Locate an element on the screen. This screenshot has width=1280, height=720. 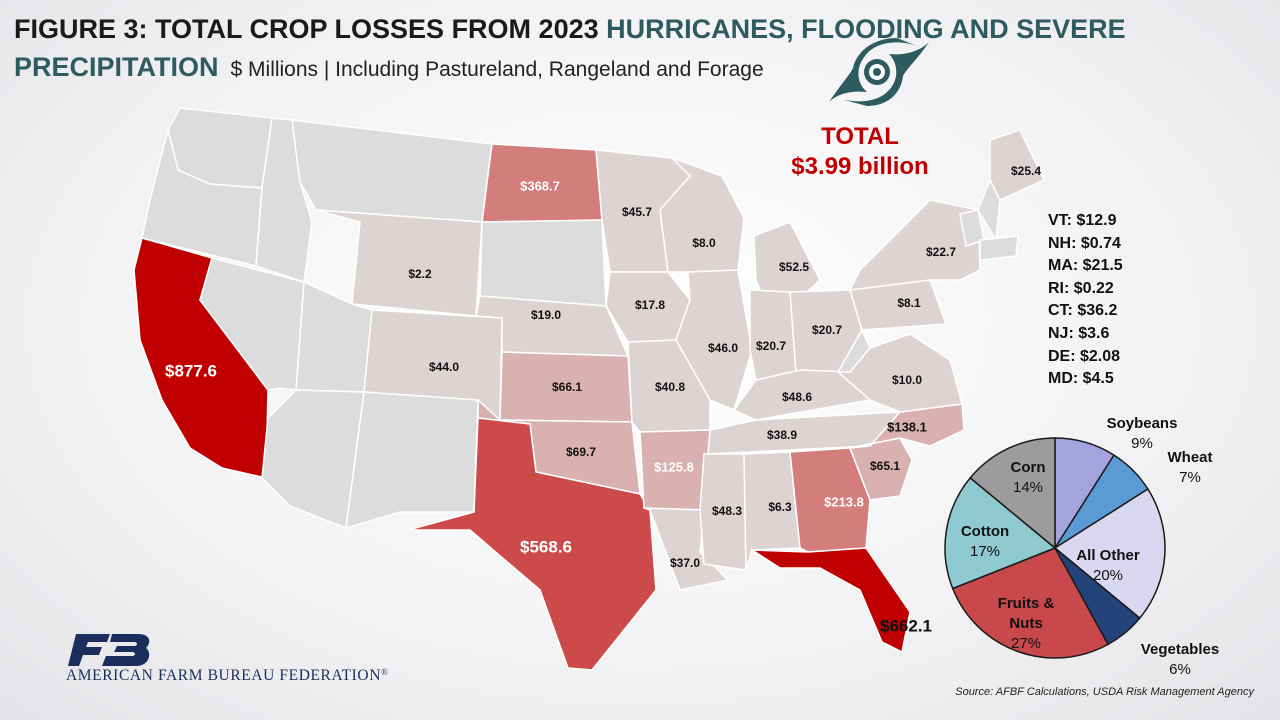
pie-slice-label: Corn 14% is located at coordinates (1028, 477).